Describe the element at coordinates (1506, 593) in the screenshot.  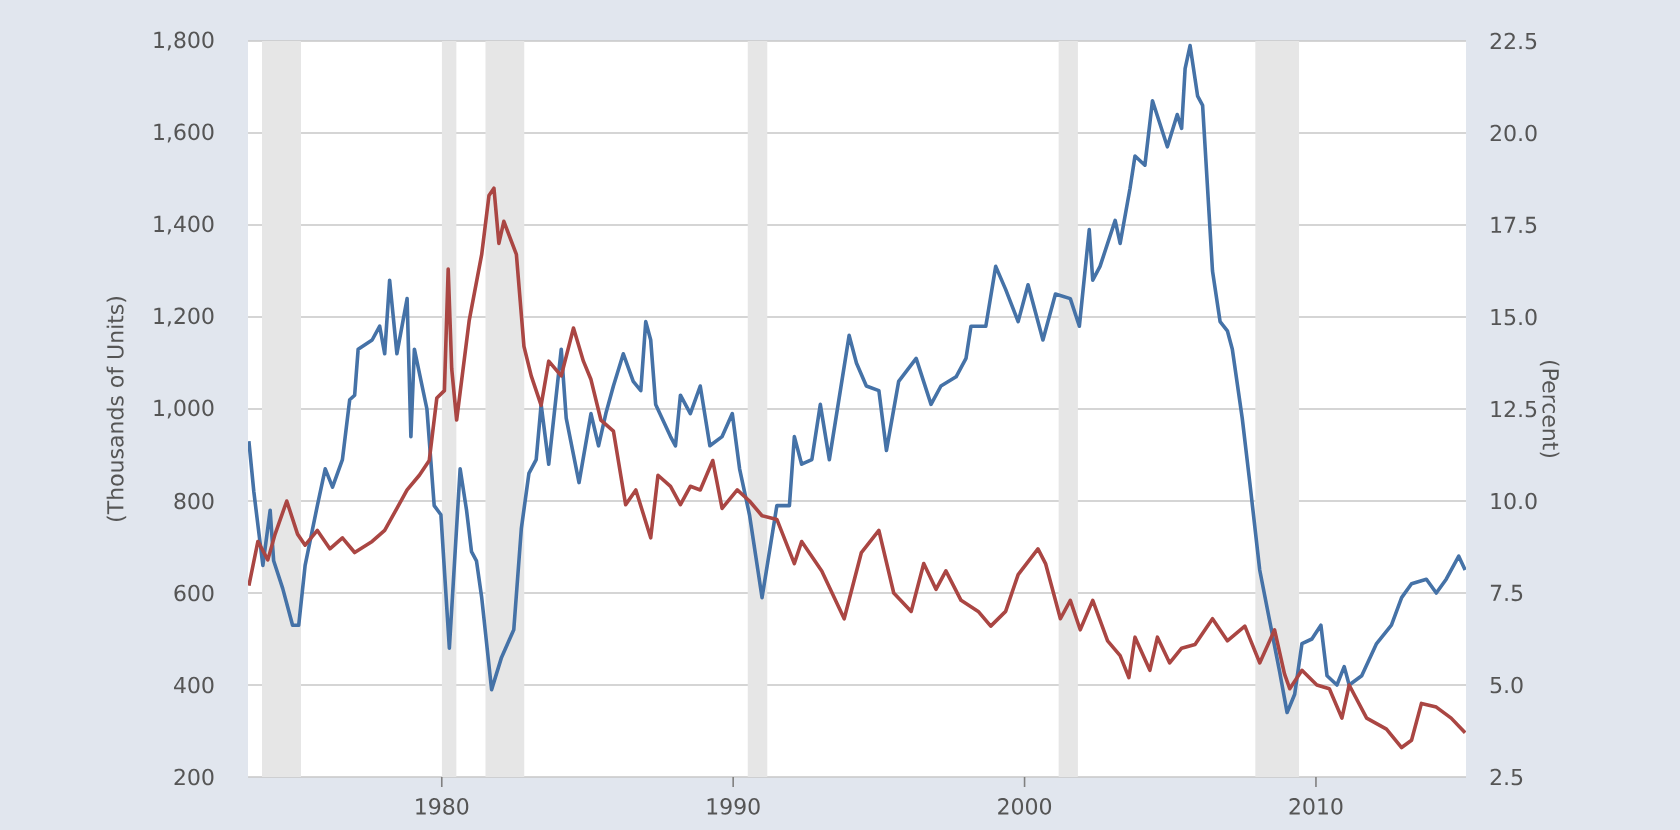
I see `y2-tick-label: 7.5` at that location.